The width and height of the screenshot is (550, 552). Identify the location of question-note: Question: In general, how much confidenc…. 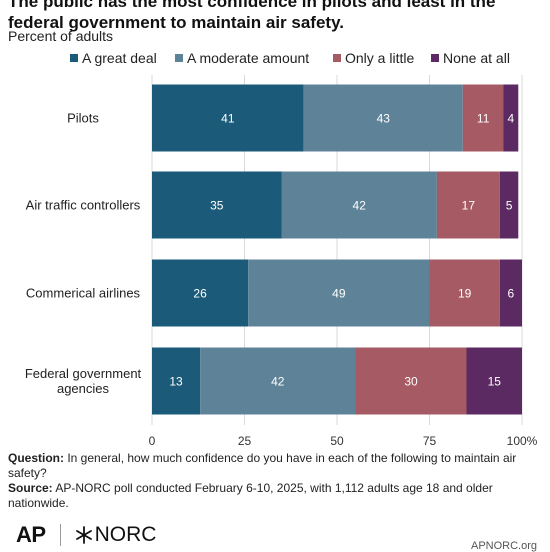
(276, 466).